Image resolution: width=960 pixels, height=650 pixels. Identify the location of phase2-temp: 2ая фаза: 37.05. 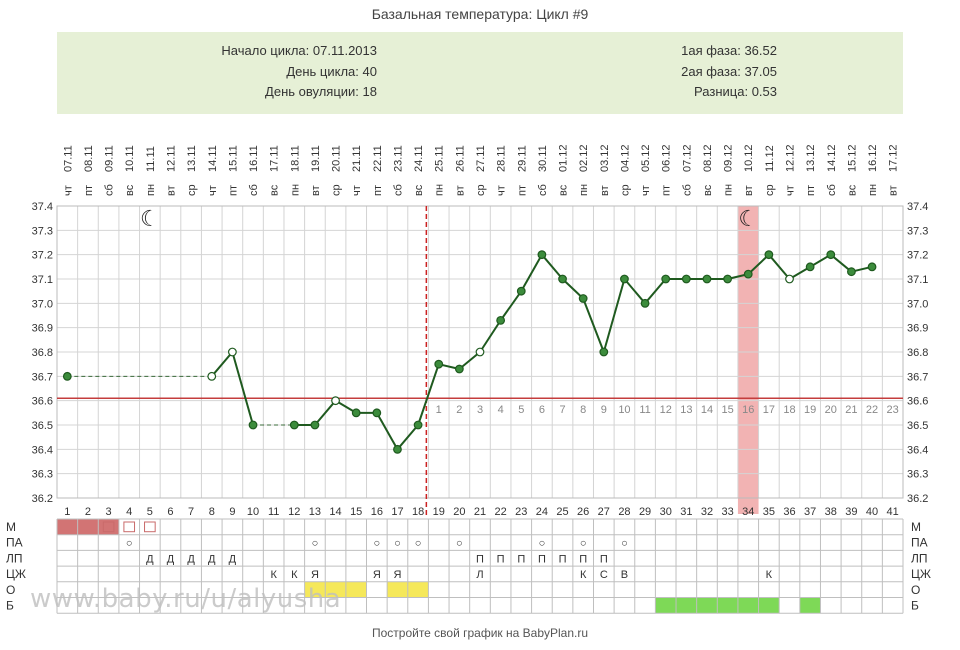
(627, 72).